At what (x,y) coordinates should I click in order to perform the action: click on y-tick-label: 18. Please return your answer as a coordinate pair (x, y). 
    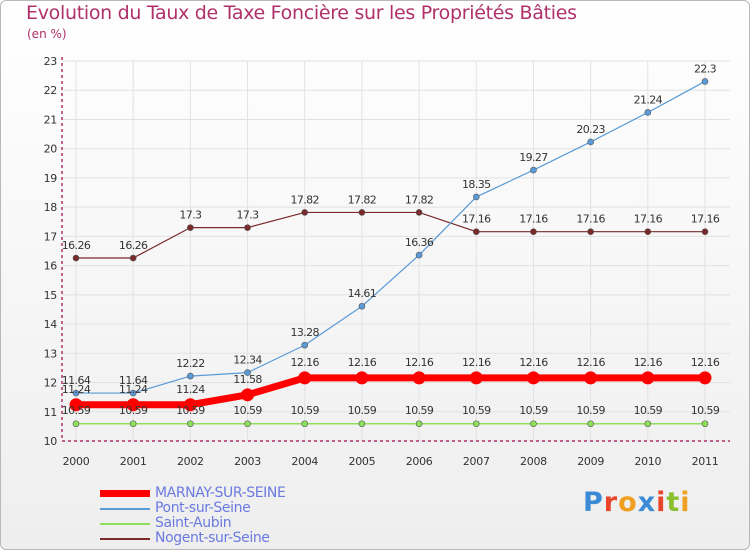
    Looking at the image, I should click on (51, 207).